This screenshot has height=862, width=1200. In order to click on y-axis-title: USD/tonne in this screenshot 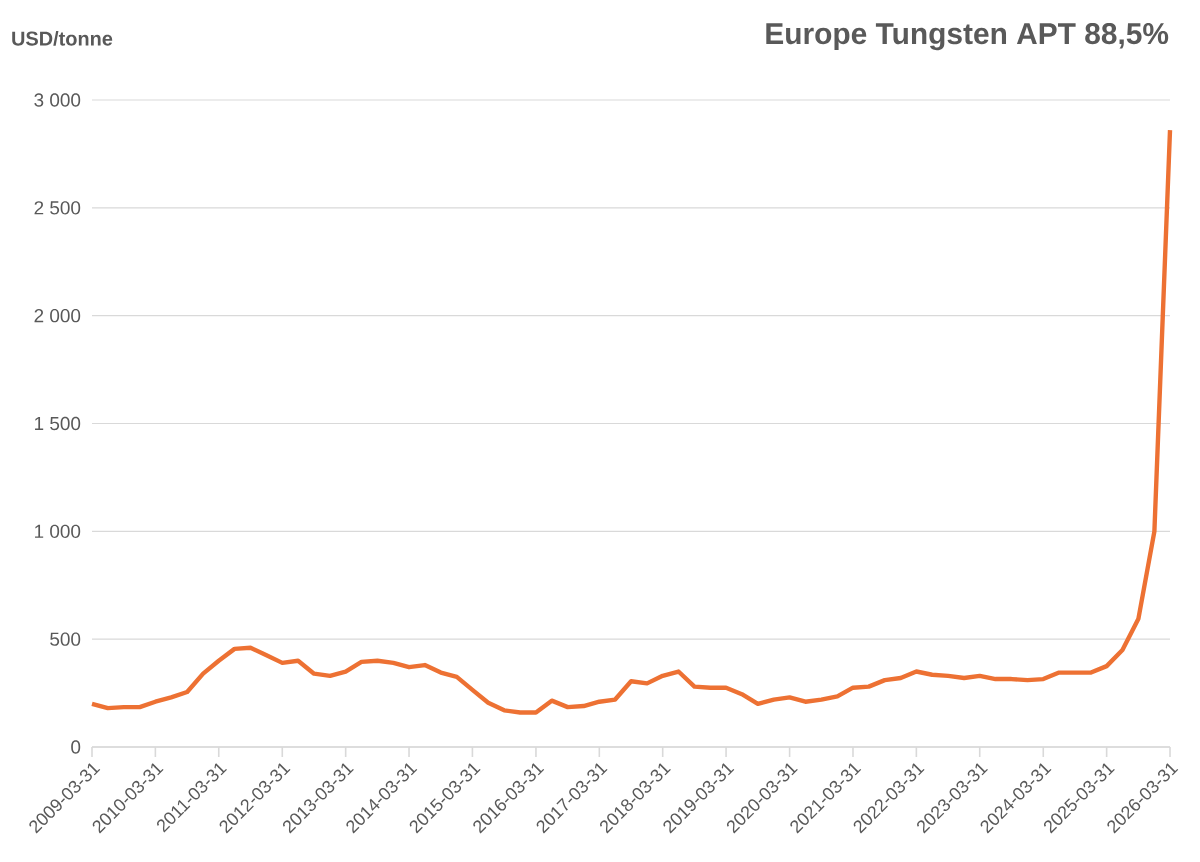, I will do `click(62, 38)`.